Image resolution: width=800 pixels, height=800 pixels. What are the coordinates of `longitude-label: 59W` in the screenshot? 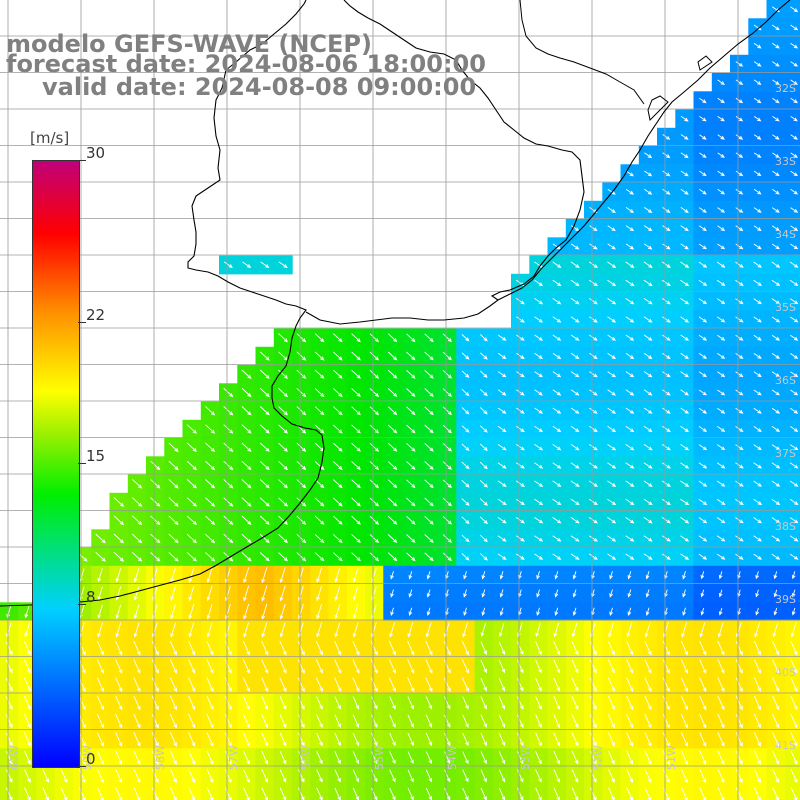 It's located at (87, 757).